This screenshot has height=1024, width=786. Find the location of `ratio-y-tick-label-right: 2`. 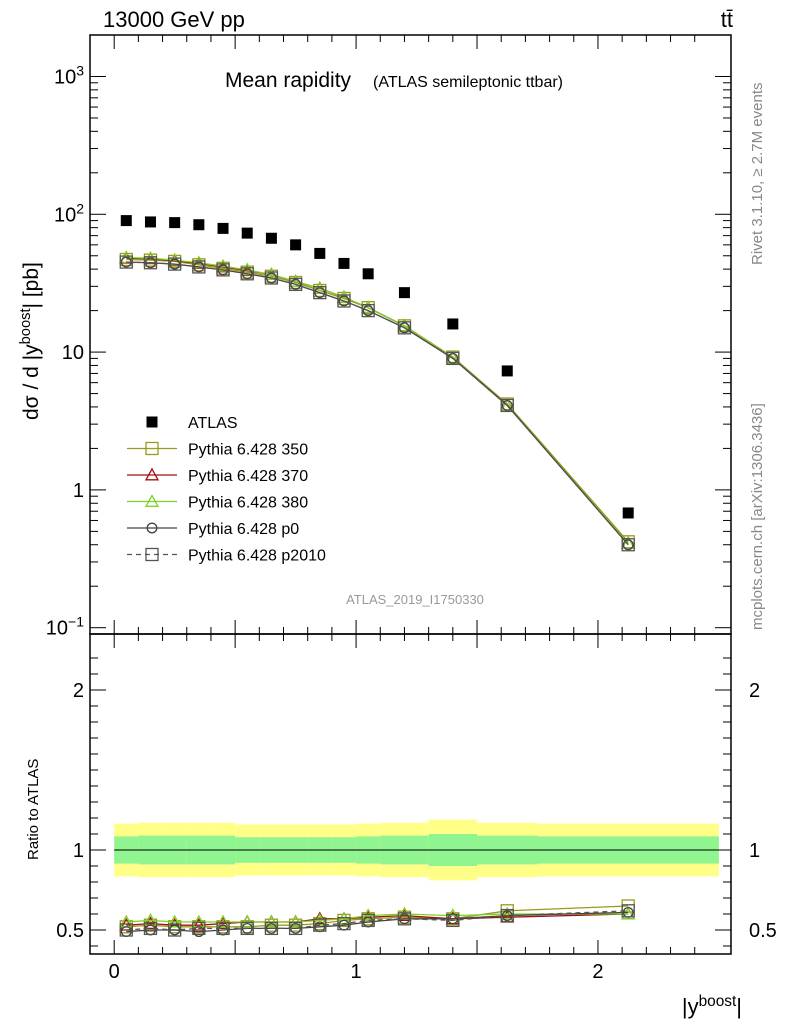

ratio-y-tick-label-right: 2 is located at coordinates (754, 691).